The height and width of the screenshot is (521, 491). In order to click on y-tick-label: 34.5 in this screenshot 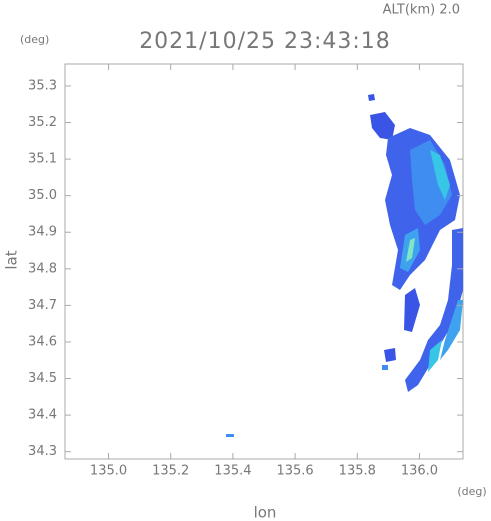, I will do `click(42, 378)`.